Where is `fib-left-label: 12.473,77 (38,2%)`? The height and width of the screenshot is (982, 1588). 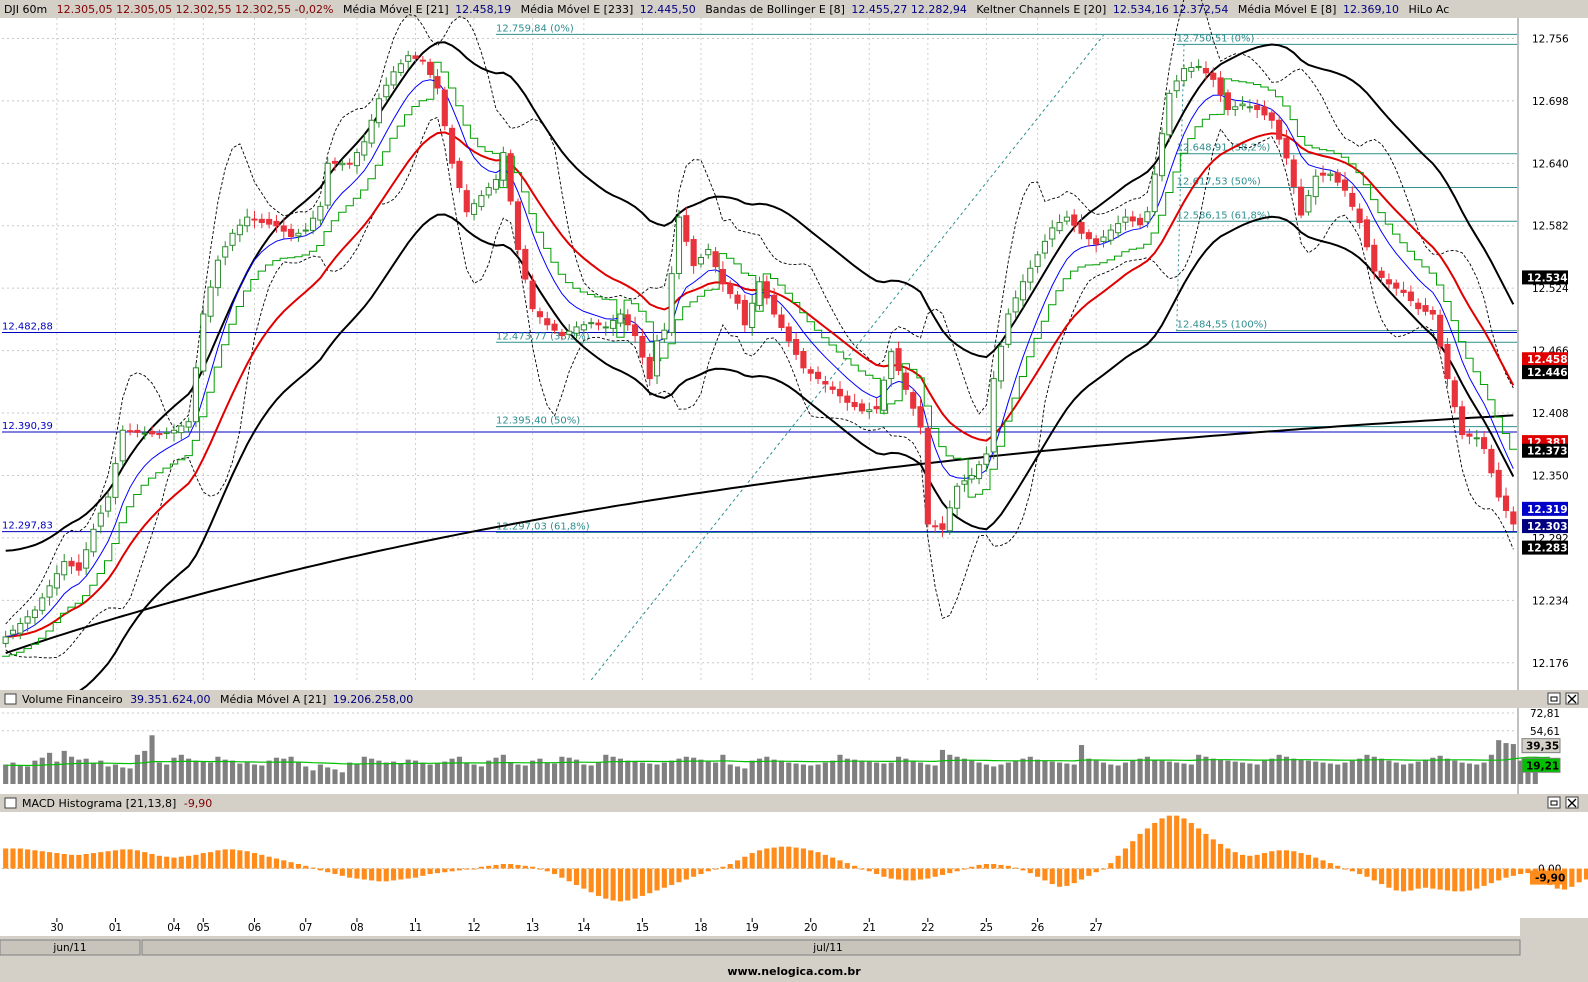
fib-left-label: 12.473,77 (38,2%) is located at coordinates (543, 336).